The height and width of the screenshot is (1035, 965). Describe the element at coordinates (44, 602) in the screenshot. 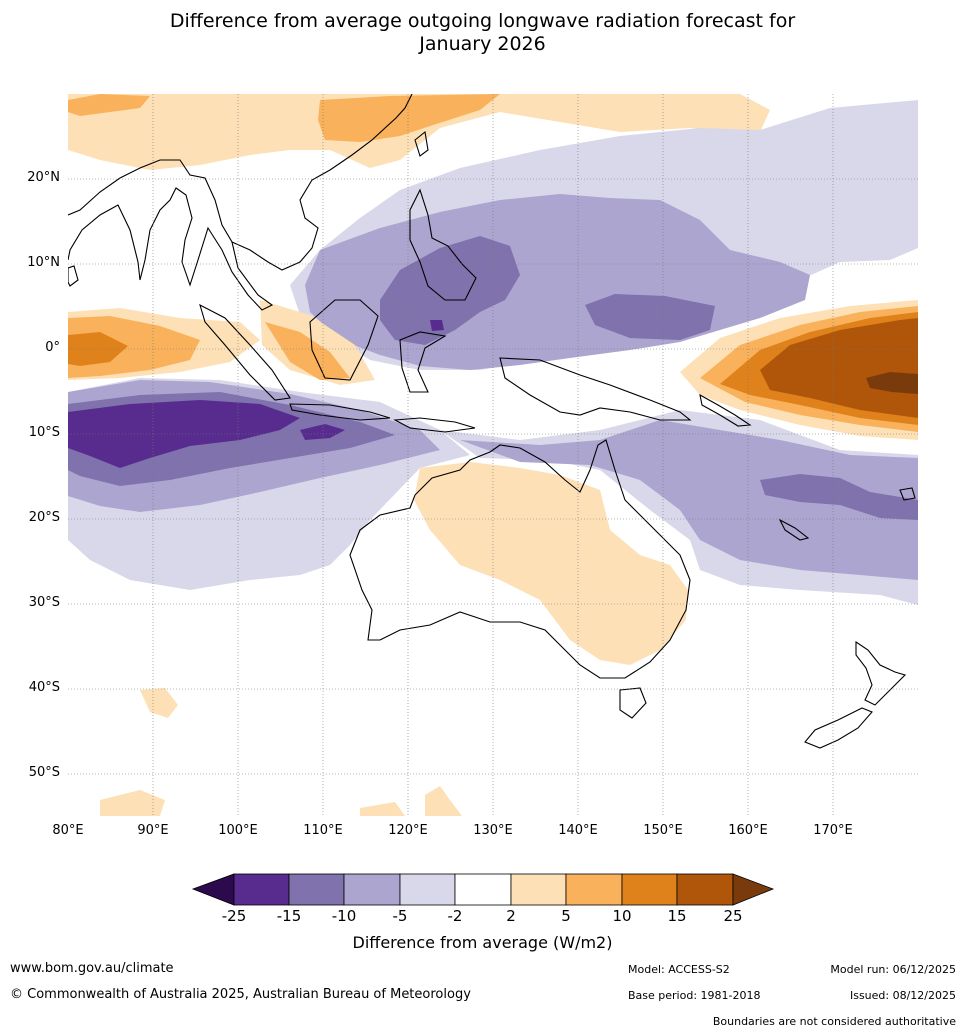

I see `lat-label-30s: 30°S` at that location.